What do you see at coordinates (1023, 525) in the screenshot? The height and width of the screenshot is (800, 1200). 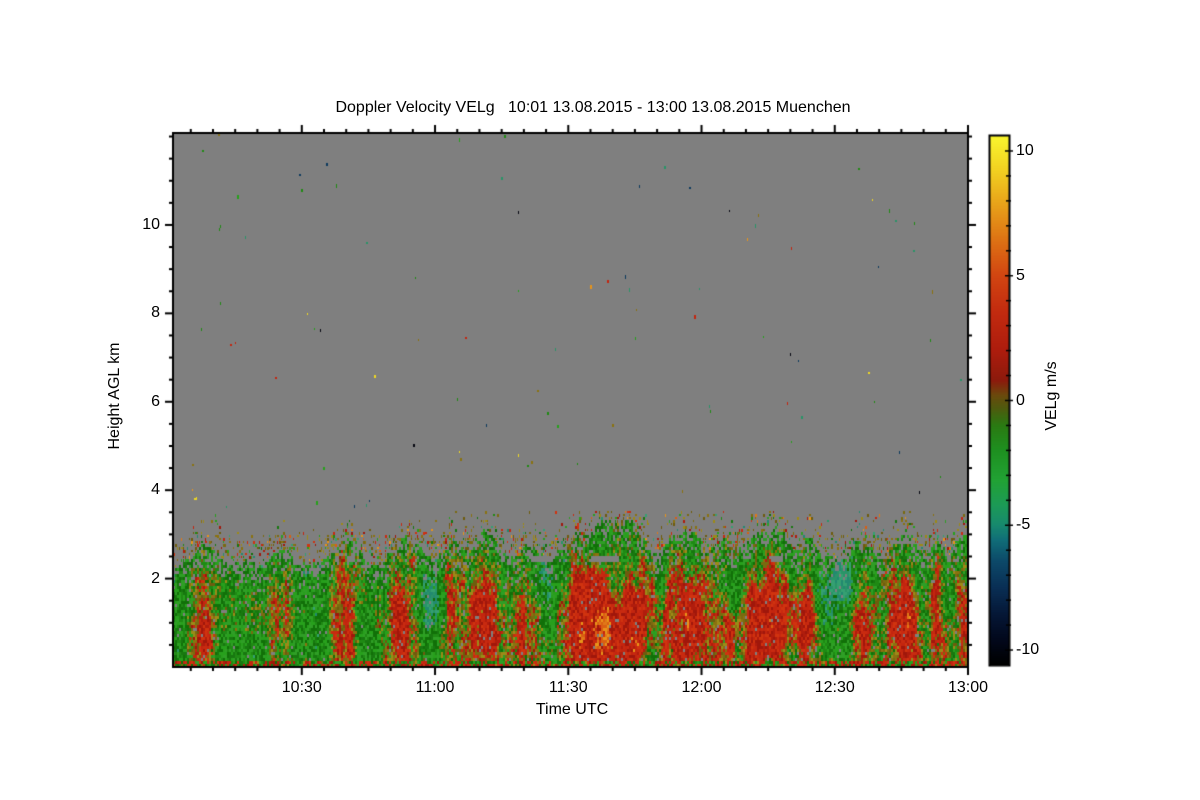 I see `colorbar-tick-label: -5` at bounding box center [1023, 525].